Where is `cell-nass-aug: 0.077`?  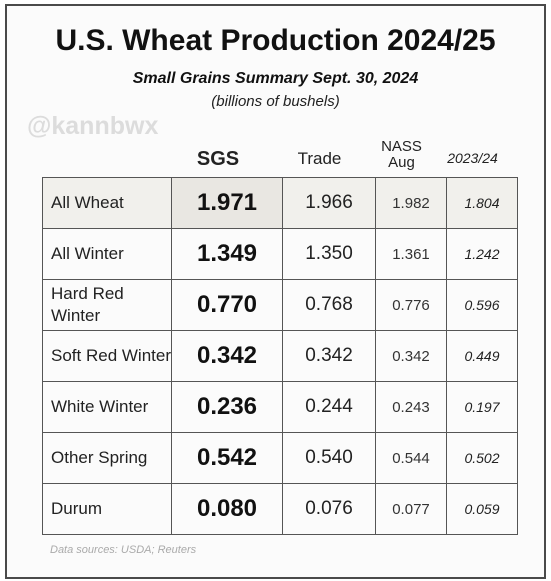
cell-nass-aug: 0.077 is located at coordinates (411, 509).